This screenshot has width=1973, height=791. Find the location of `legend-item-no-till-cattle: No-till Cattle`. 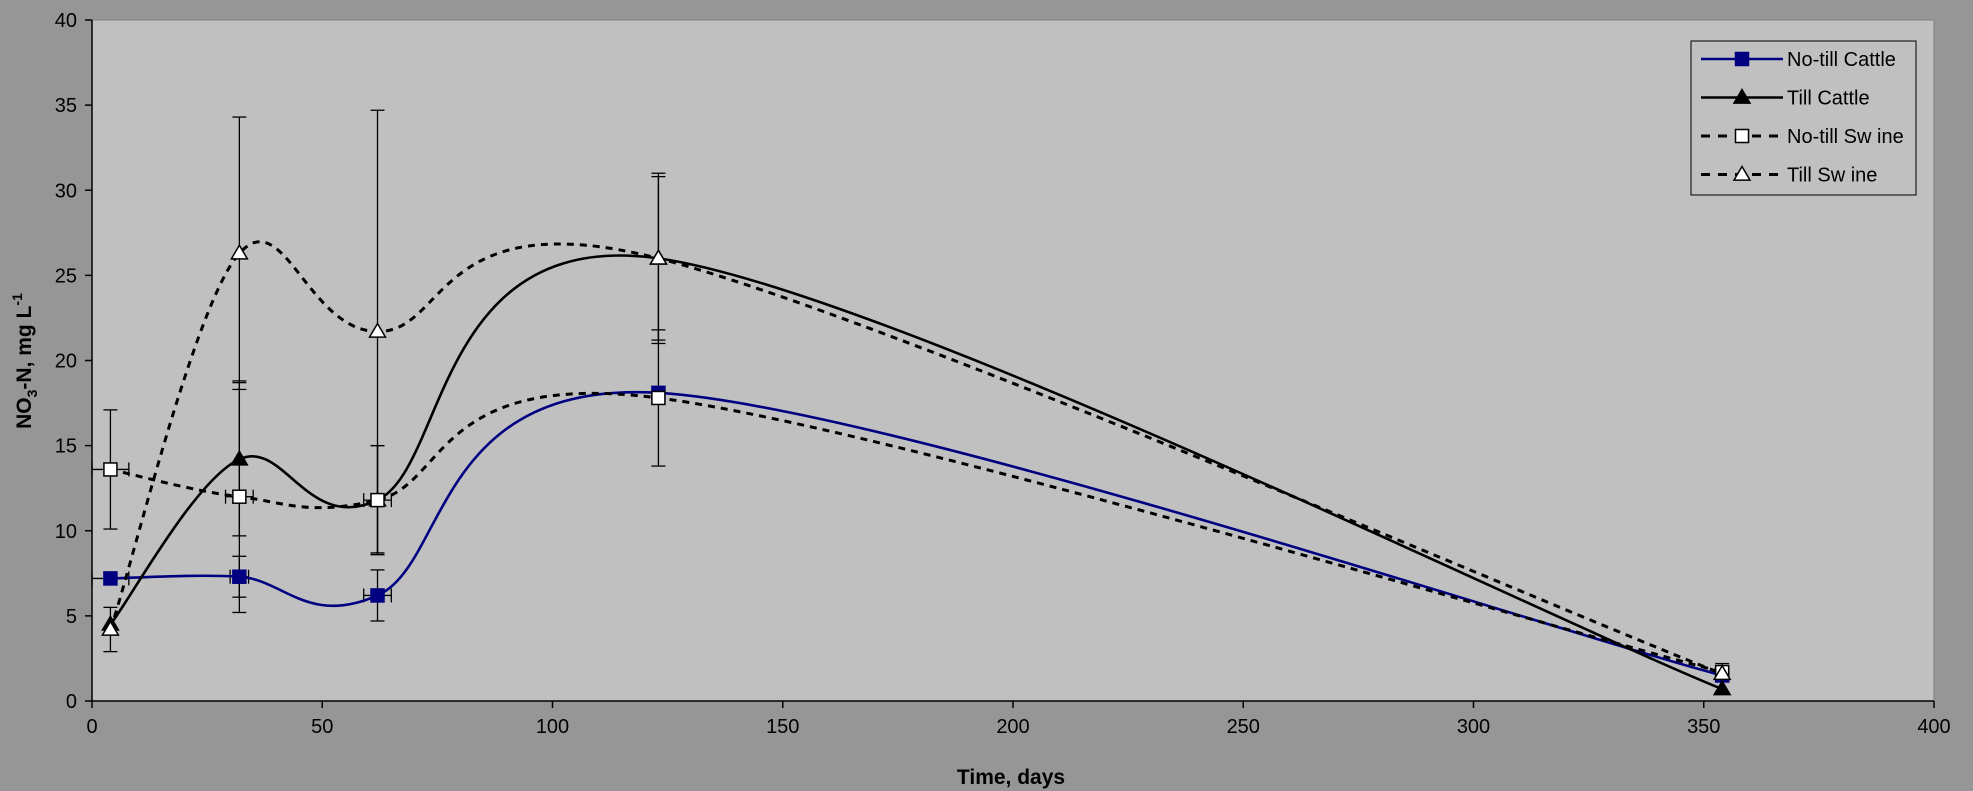

legend-item-no-till-cattle: No-till Cattle is located at coordinates (1798, 60).